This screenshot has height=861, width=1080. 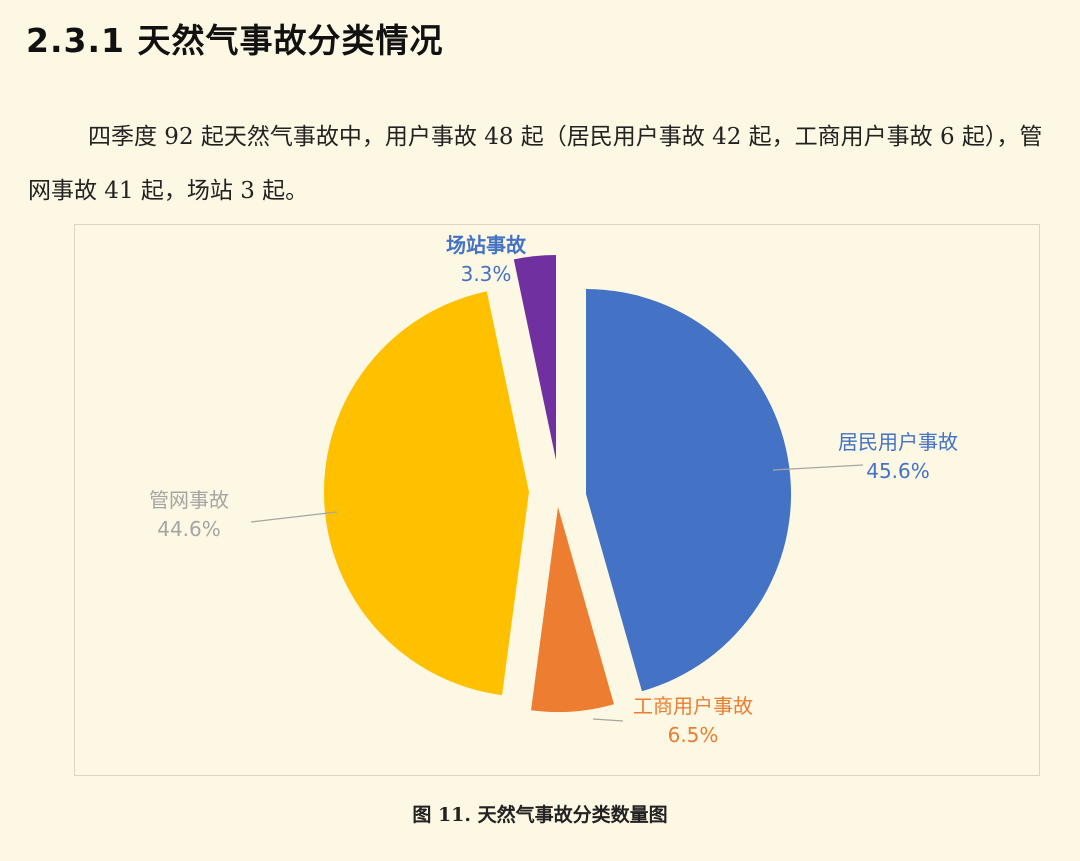 I want to click on slice-percent-label: 6.5%, so click(x=693, y=735).